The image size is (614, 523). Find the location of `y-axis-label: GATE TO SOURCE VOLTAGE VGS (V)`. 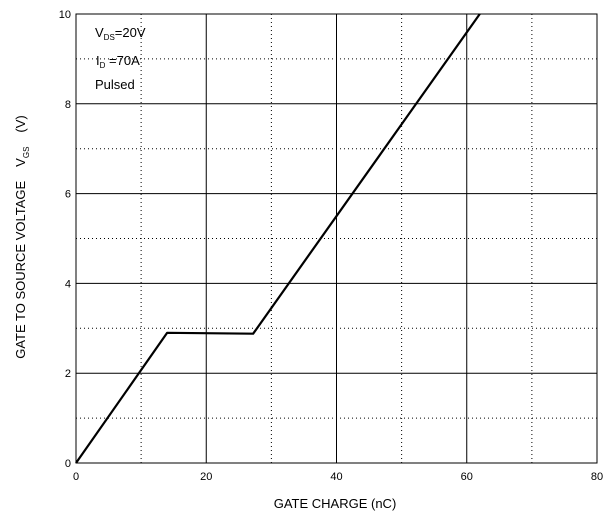

y-axis-label: GATE TO SOURCE VOLTAGE VGS (V) is located at coordinates (22, 237).